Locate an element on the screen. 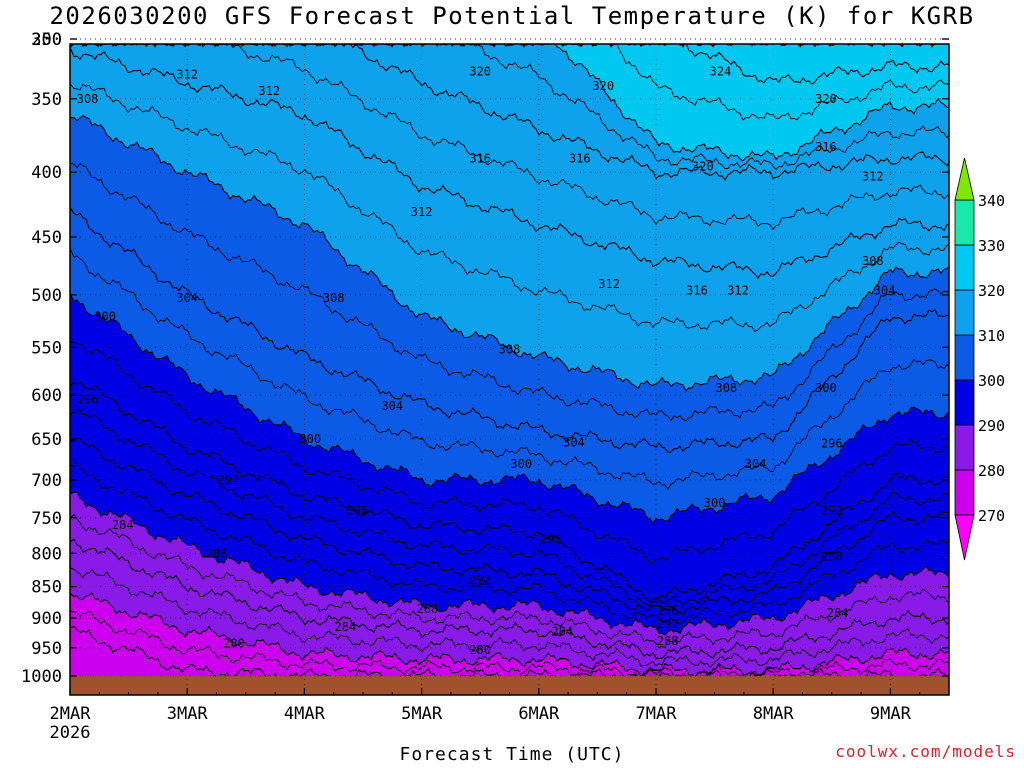 This screenshot has height=768, width=1024. y-tick-label: 350 is located at coordinates (46, 100).